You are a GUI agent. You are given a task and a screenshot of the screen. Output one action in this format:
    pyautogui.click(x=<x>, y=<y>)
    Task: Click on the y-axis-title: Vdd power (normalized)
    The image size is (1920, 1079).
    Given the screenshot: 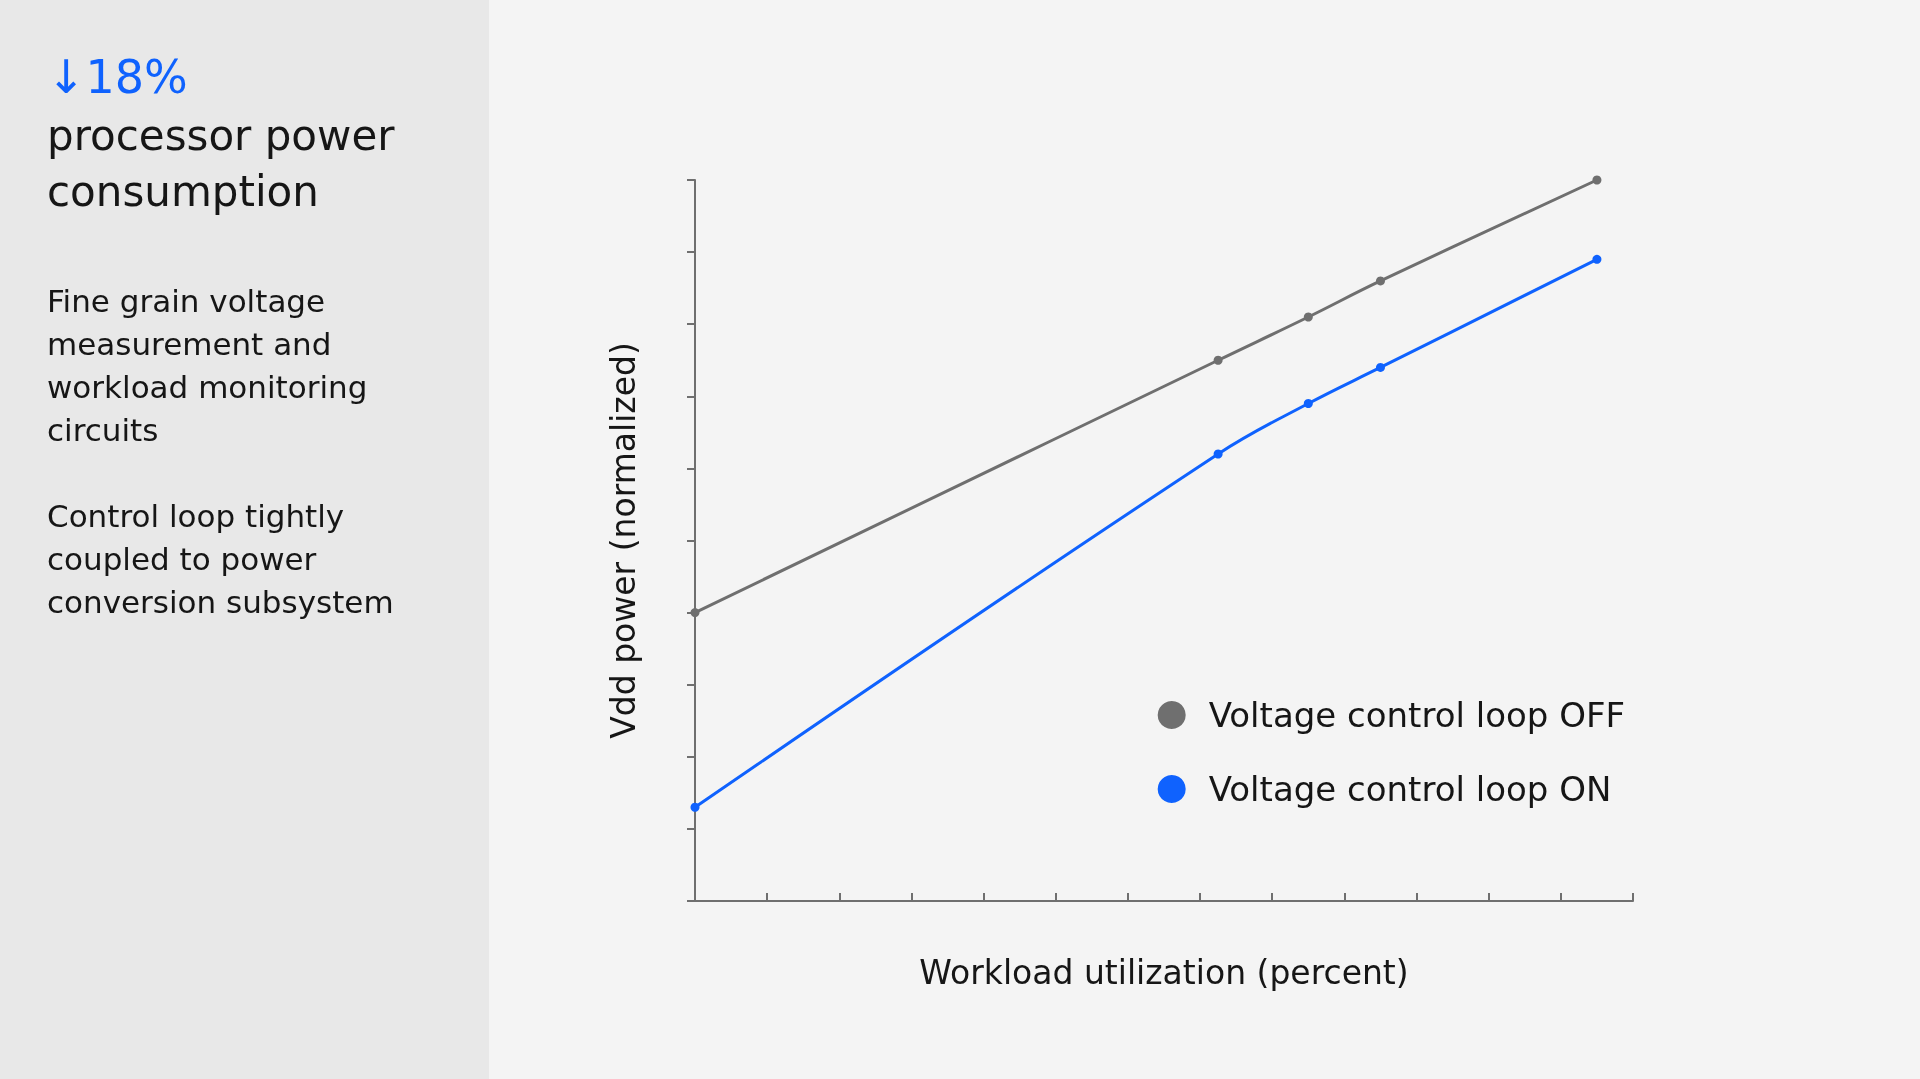 What is the action you would take?
    pyautogui.click(x=623, y=540)
    